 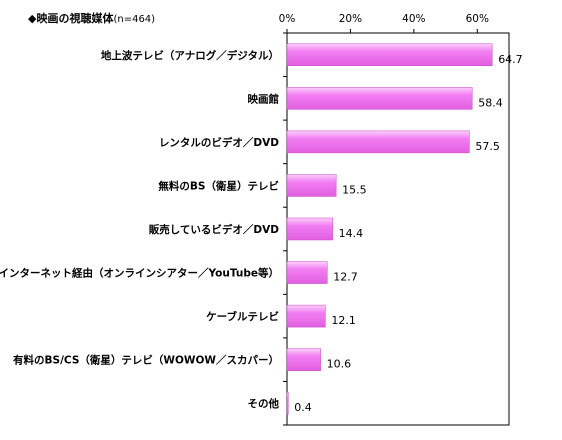 I want to click on category-label: 販売しているビデオ／DVD, so click(x=214, y=229).